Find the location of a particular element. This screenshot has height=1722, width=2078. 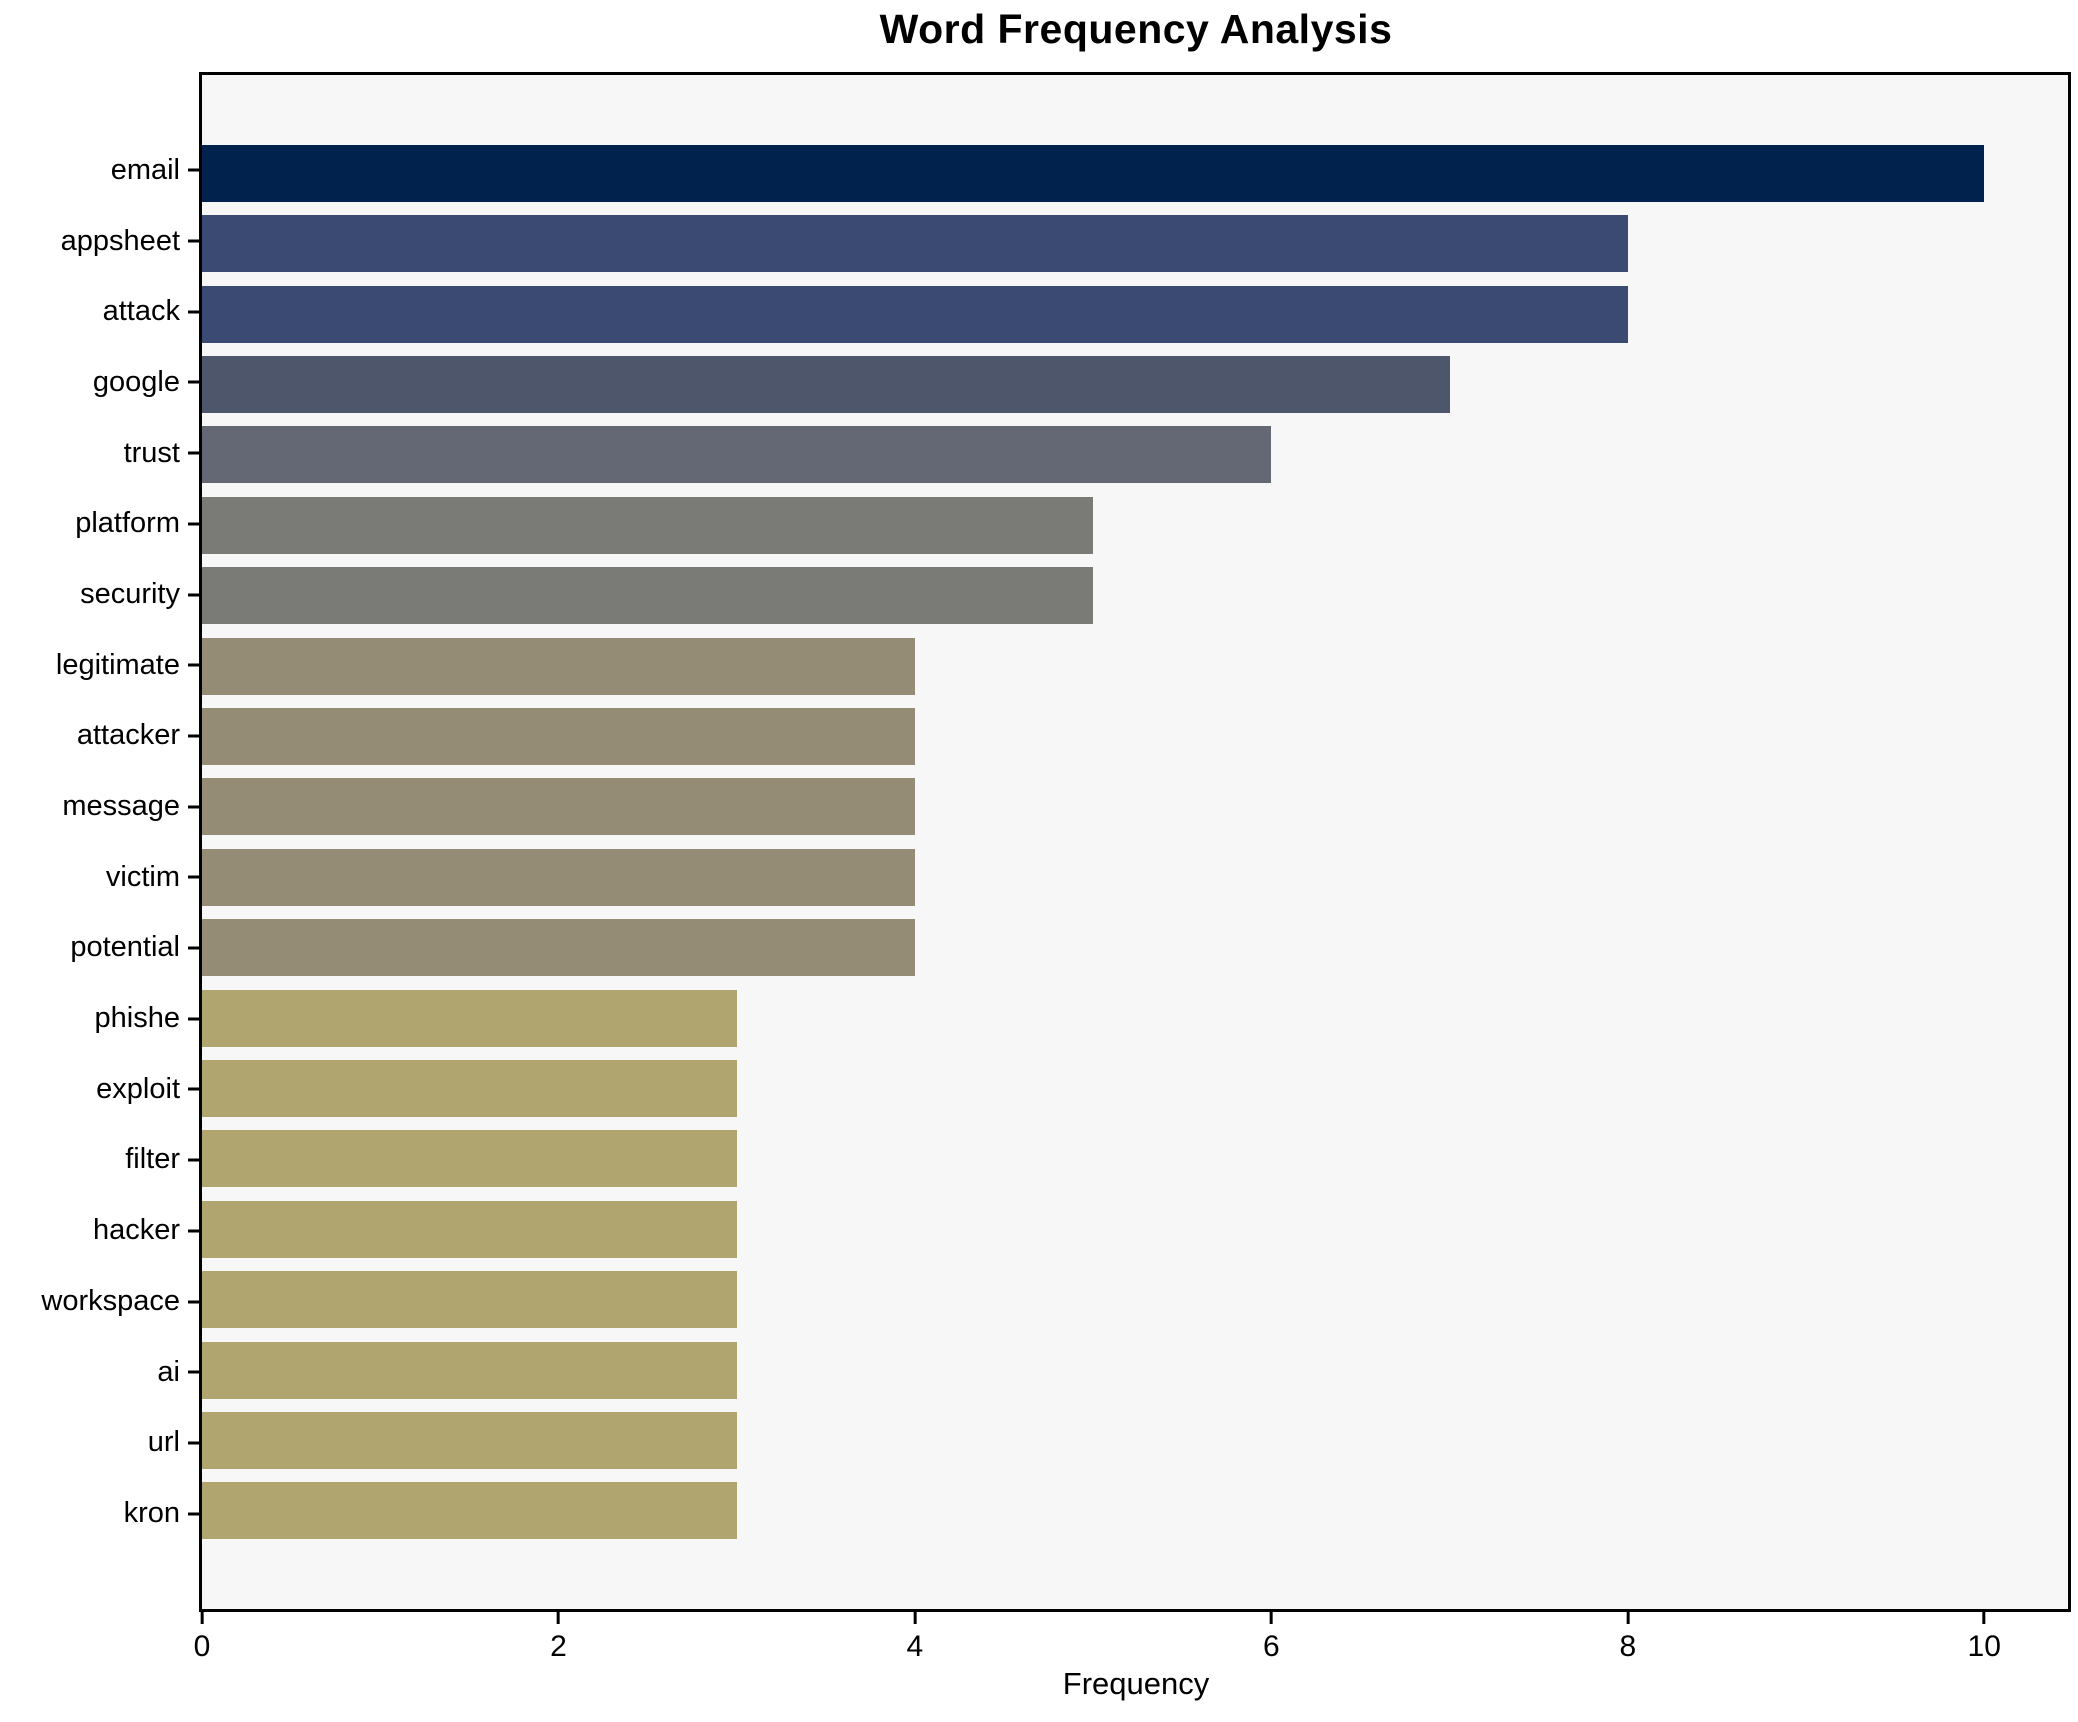

bar-kron is located at coordinates (469, 1511).